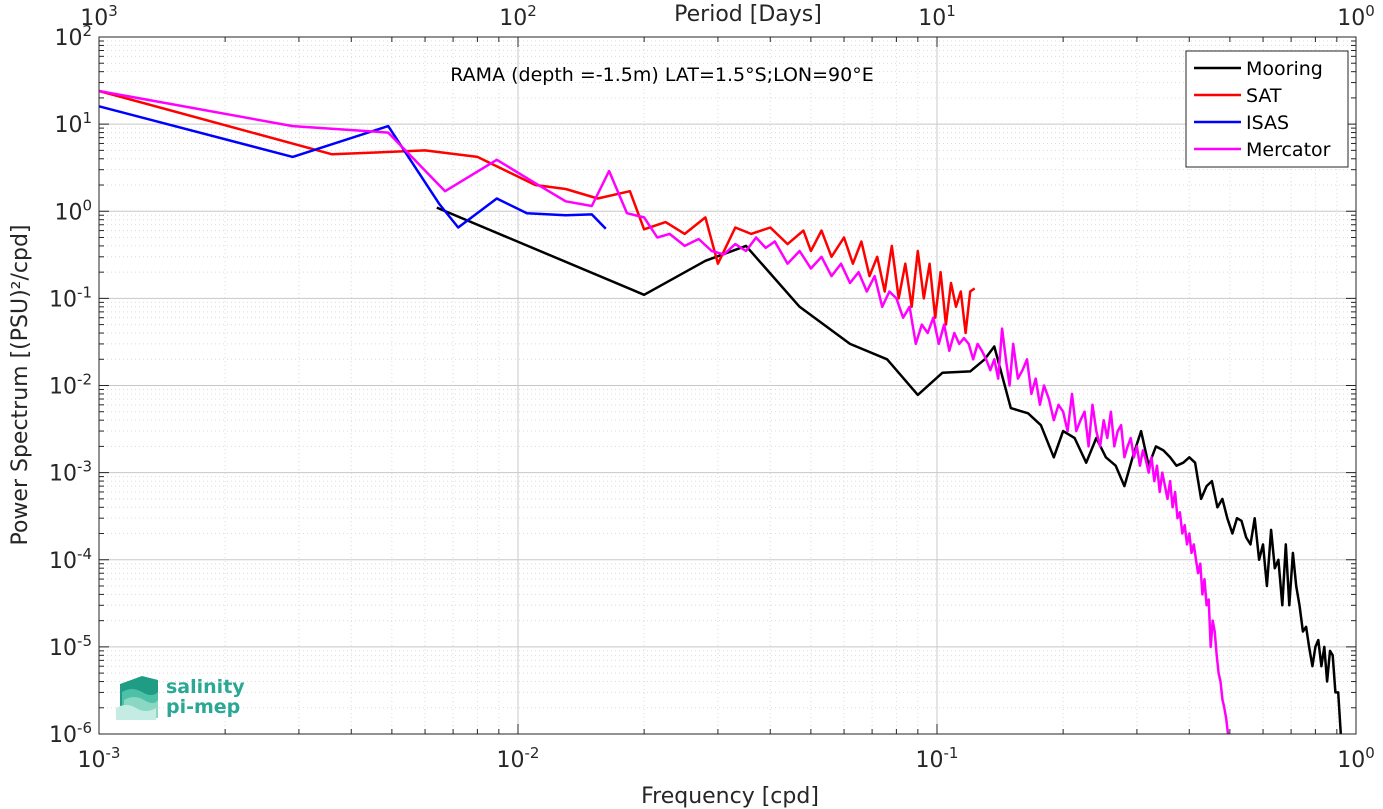 This screenshot has height=809, width=1383. I want to click on x-tick-label: 10⁻¹, so click(937, 758).